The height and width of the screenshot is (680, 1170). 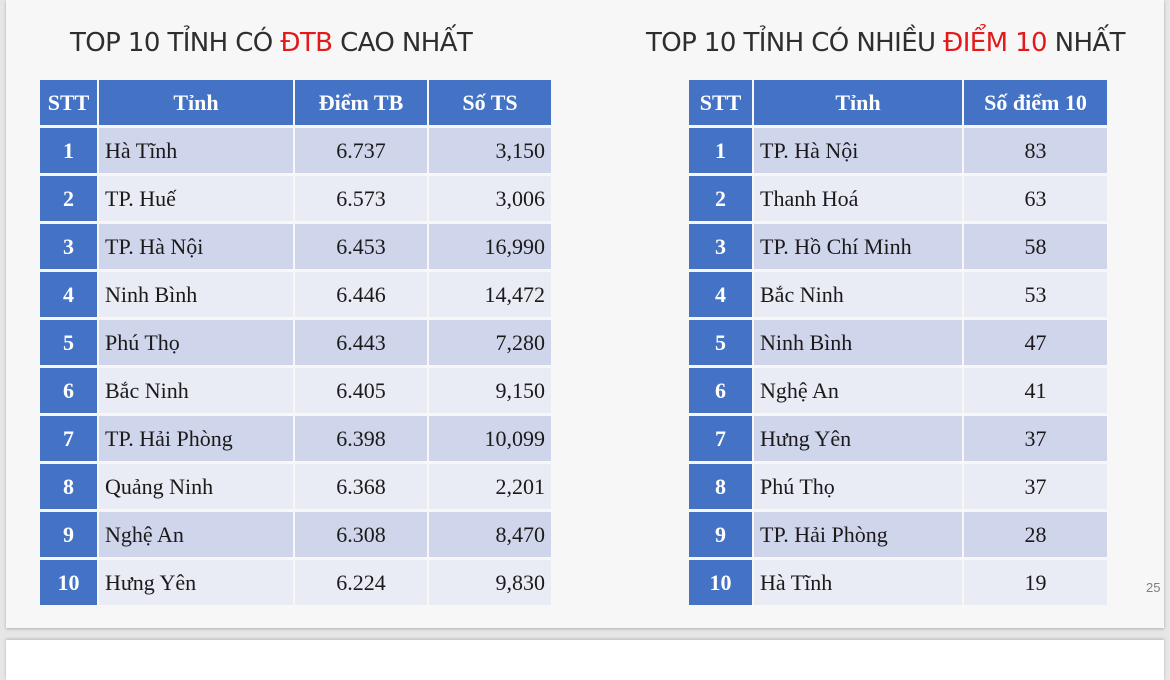 What do you see at coordinates (361, 294) in the screenshot?
I see `cell-avg-score: 6.446` at bounding box center [361, 294].